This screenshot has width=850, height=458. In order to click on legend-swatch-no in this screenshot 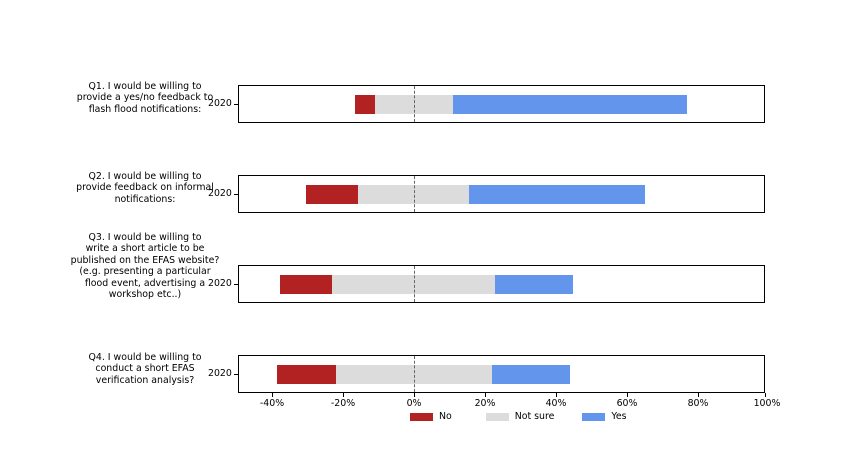, I will do `click(421, 416)`.